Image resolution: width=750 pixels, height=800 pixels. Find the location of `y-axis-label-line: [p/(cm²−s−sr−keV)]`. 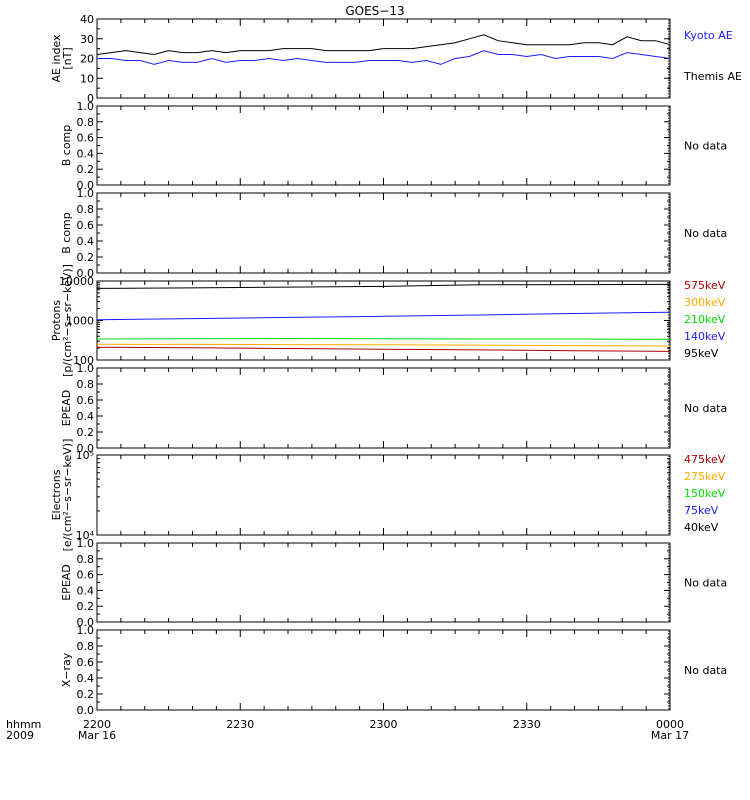

y-axis-label-line: [p/(cm²−s−sr−keV)] is located at coordinates (67, 320).